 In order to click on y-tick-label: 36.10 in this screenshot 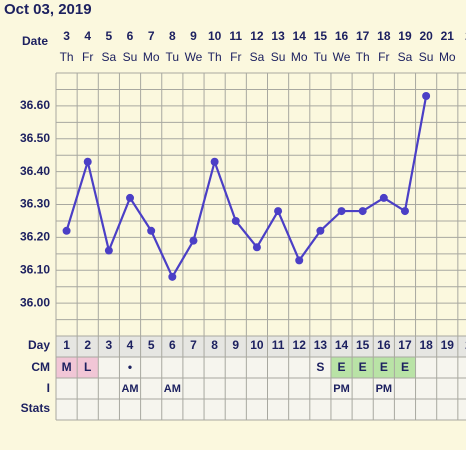, I will do `click(35, 269)`.